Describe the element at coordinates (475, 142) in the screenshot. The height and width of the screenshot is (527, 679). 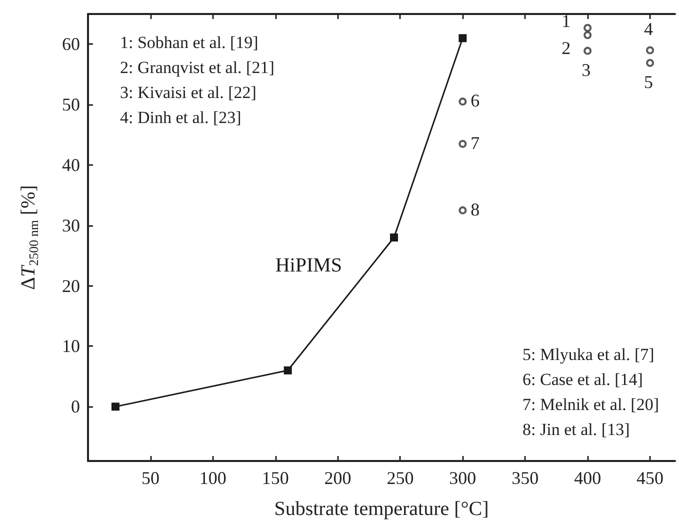
I see `annotation: 7` at that location.